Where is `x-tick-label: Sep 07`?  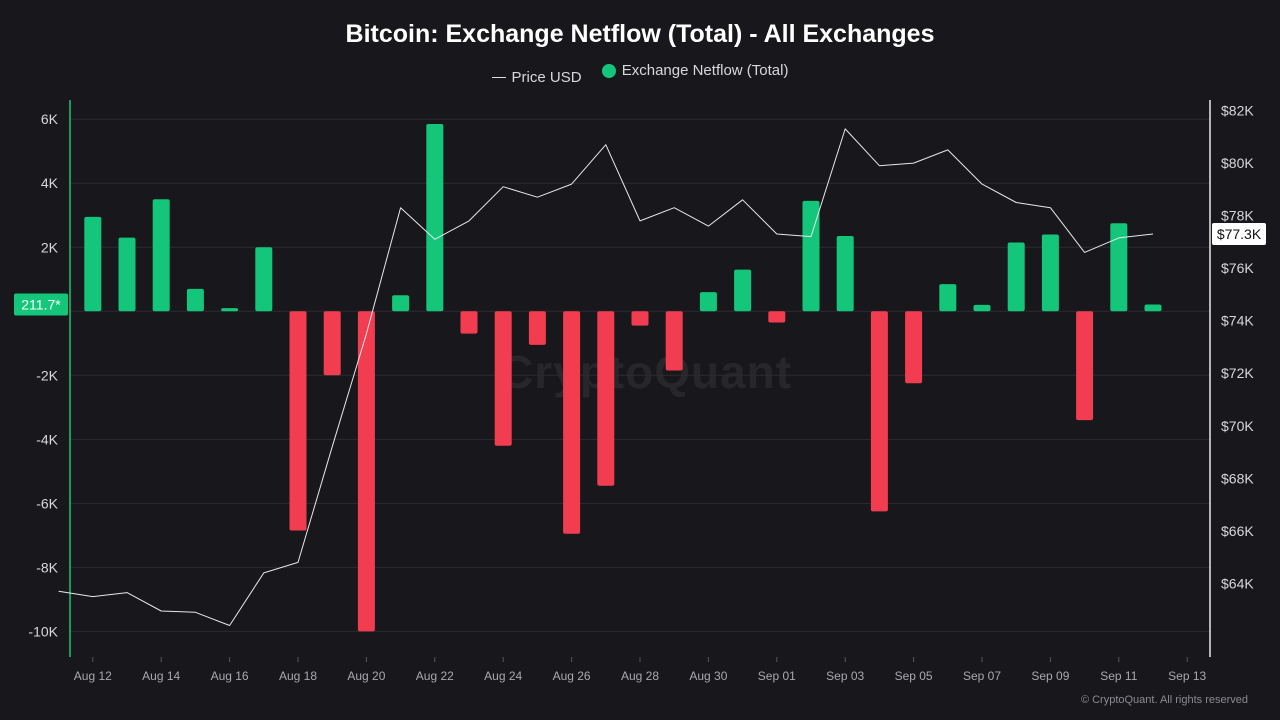 x-tick-label: Sep 07 is located at coordinates (982, 676).